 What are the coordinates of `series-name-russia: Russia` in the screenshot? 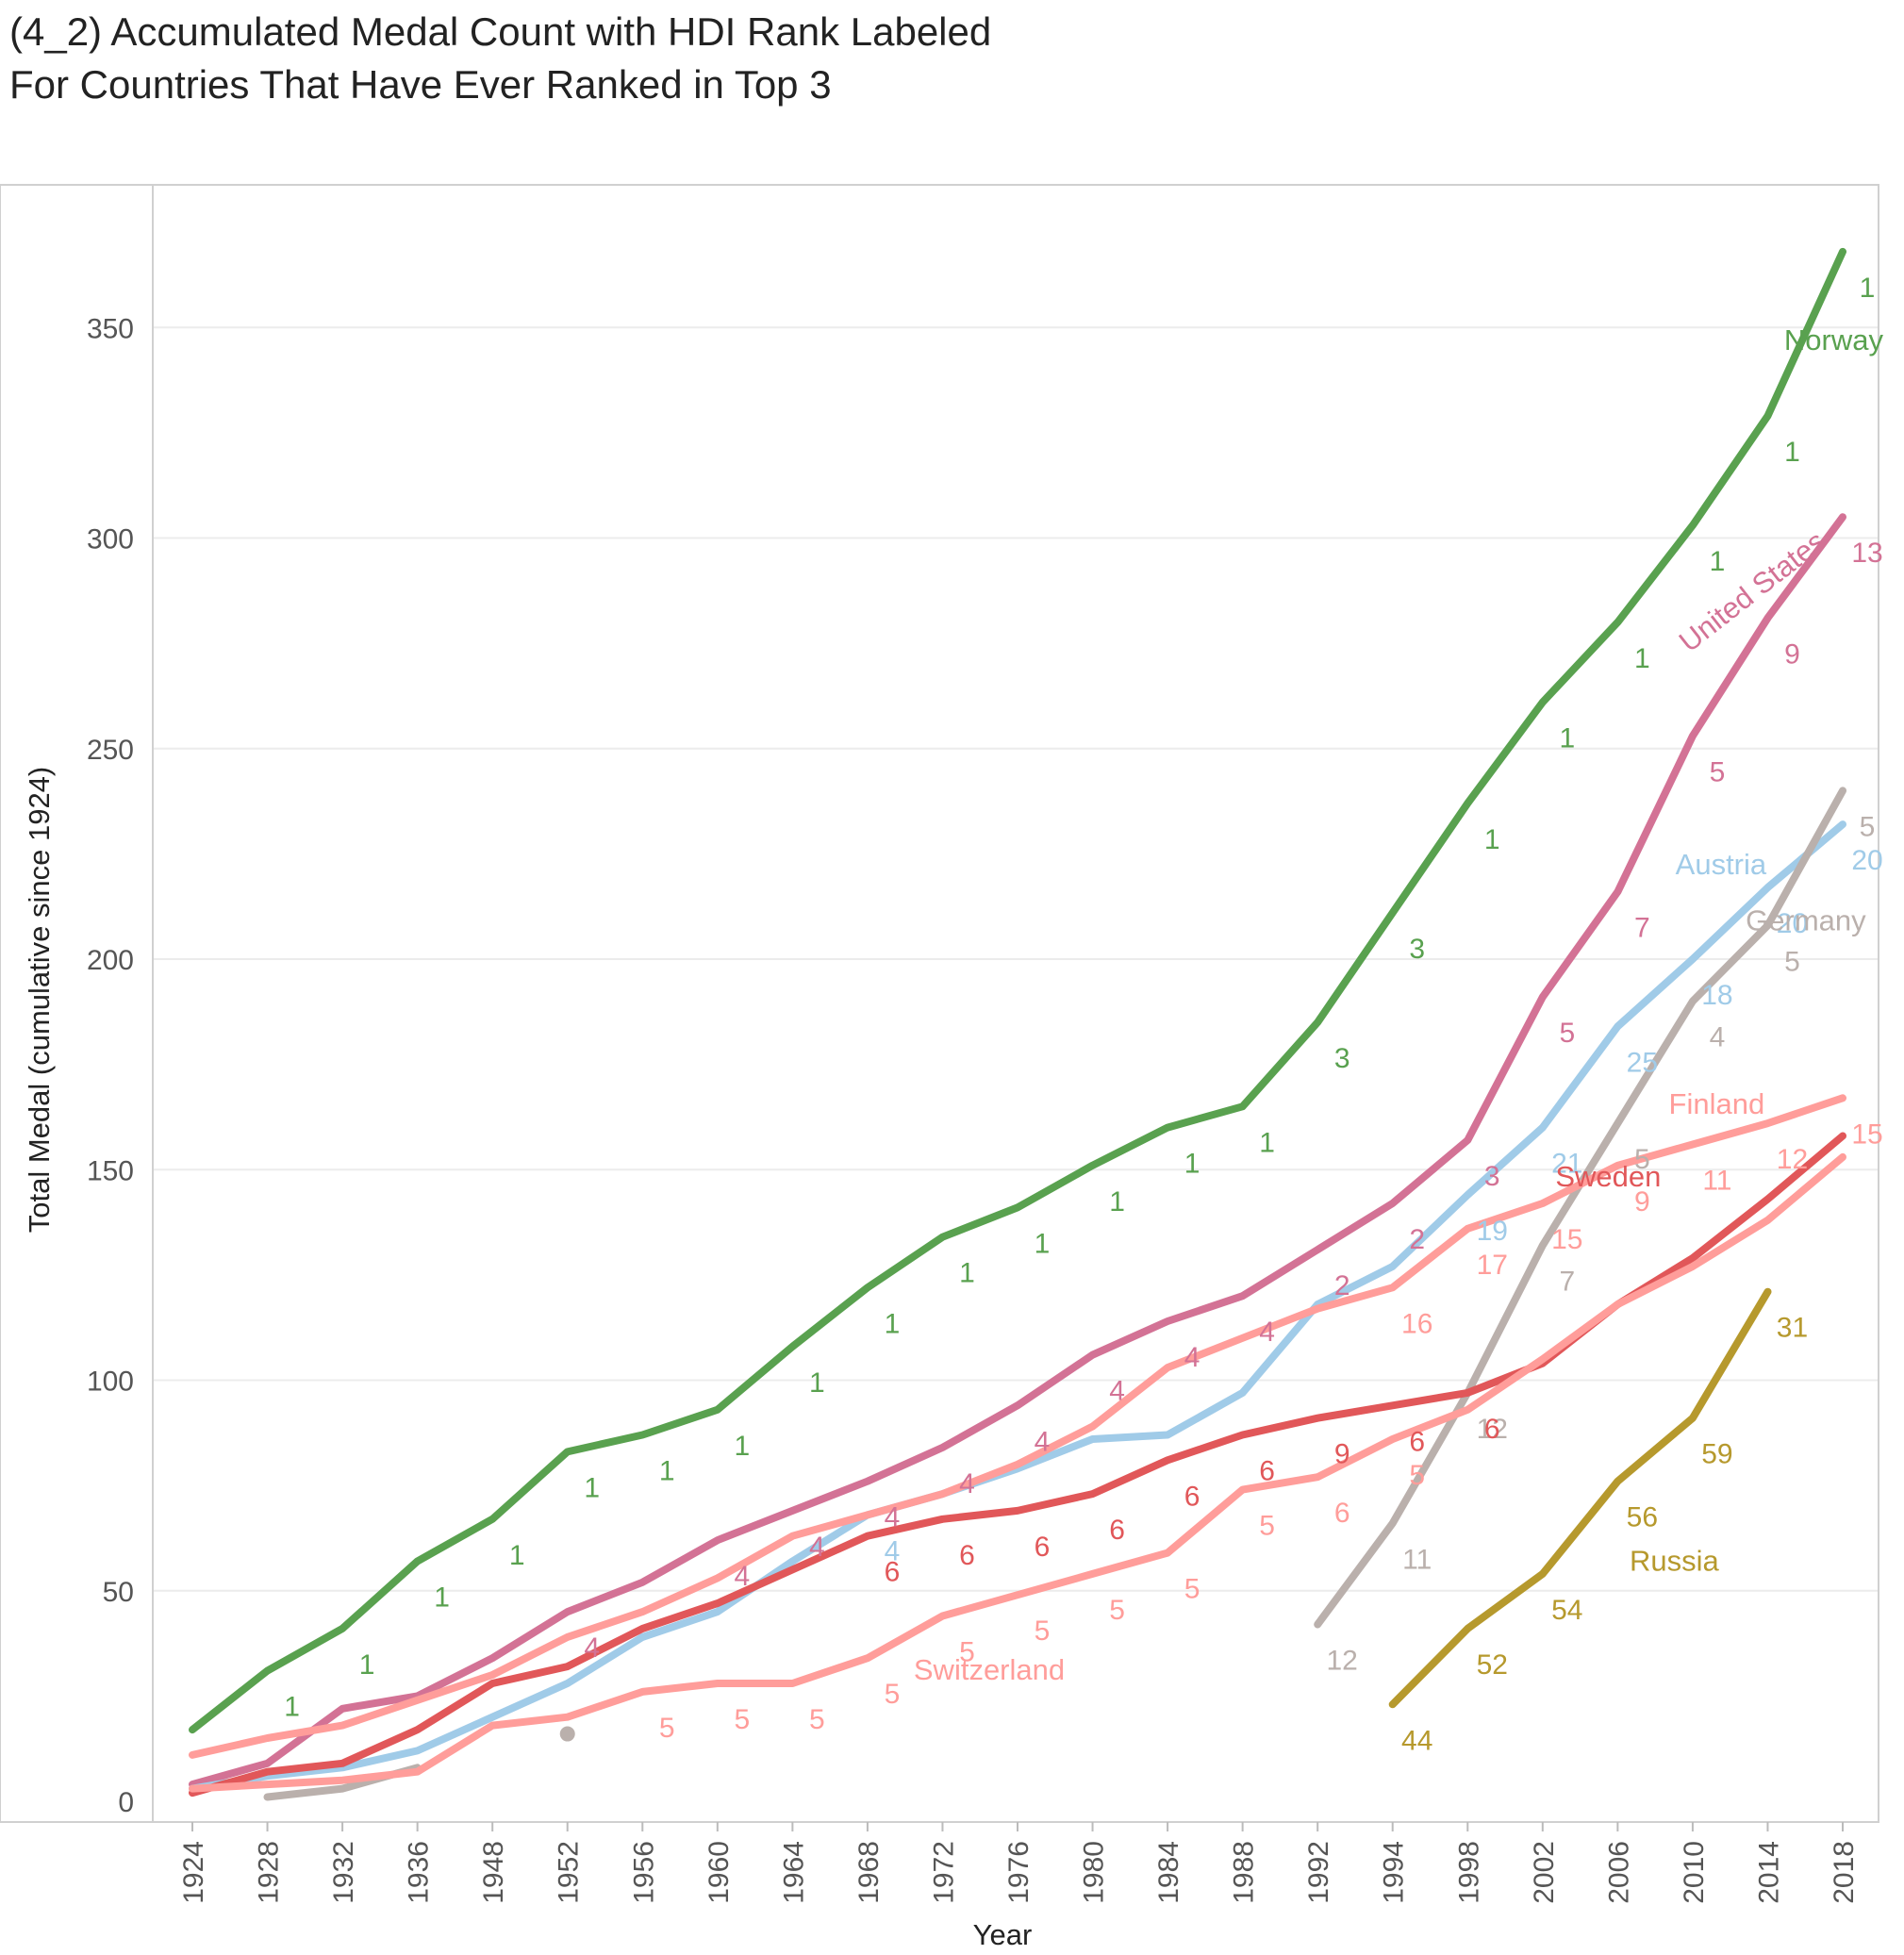 It's located at (1675, 1561).